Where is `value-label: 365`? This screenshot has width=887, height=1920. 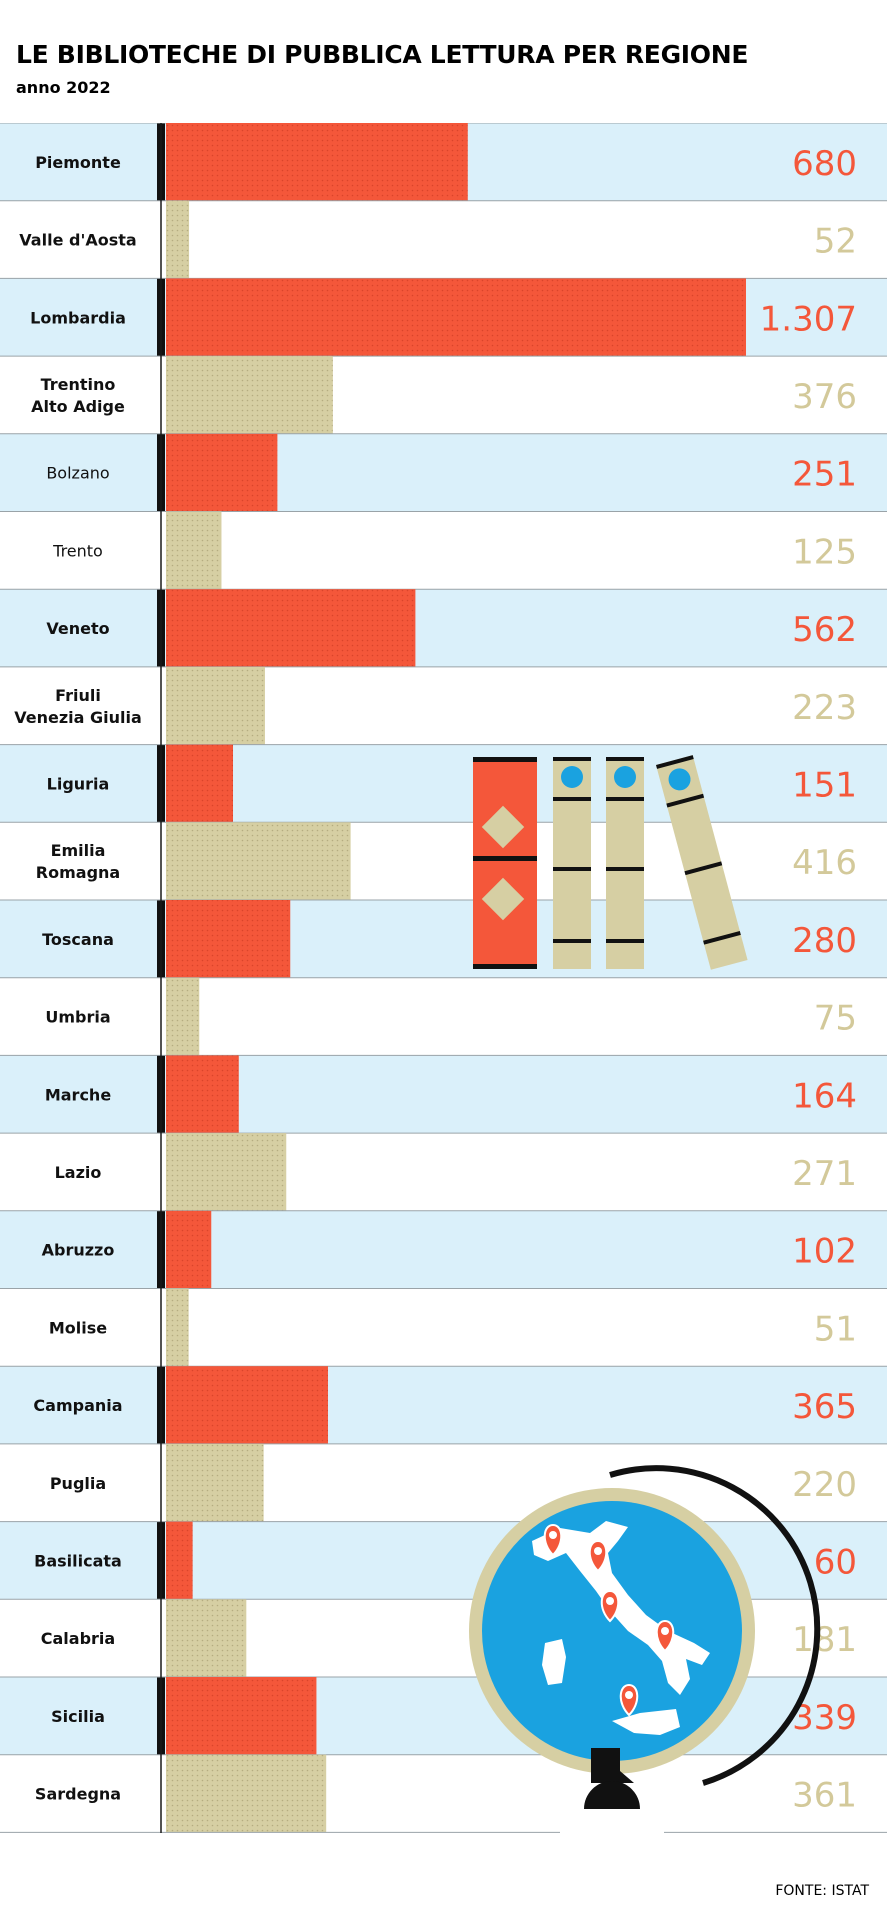 value-label: 365 is located at coordinates (824, 1407).